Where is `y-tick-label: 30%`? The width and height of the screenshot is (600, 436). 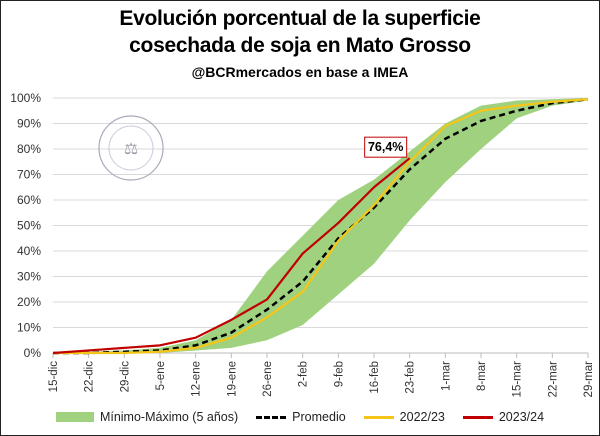 y-tick-label: 30% is located at coordinates (29, 277).